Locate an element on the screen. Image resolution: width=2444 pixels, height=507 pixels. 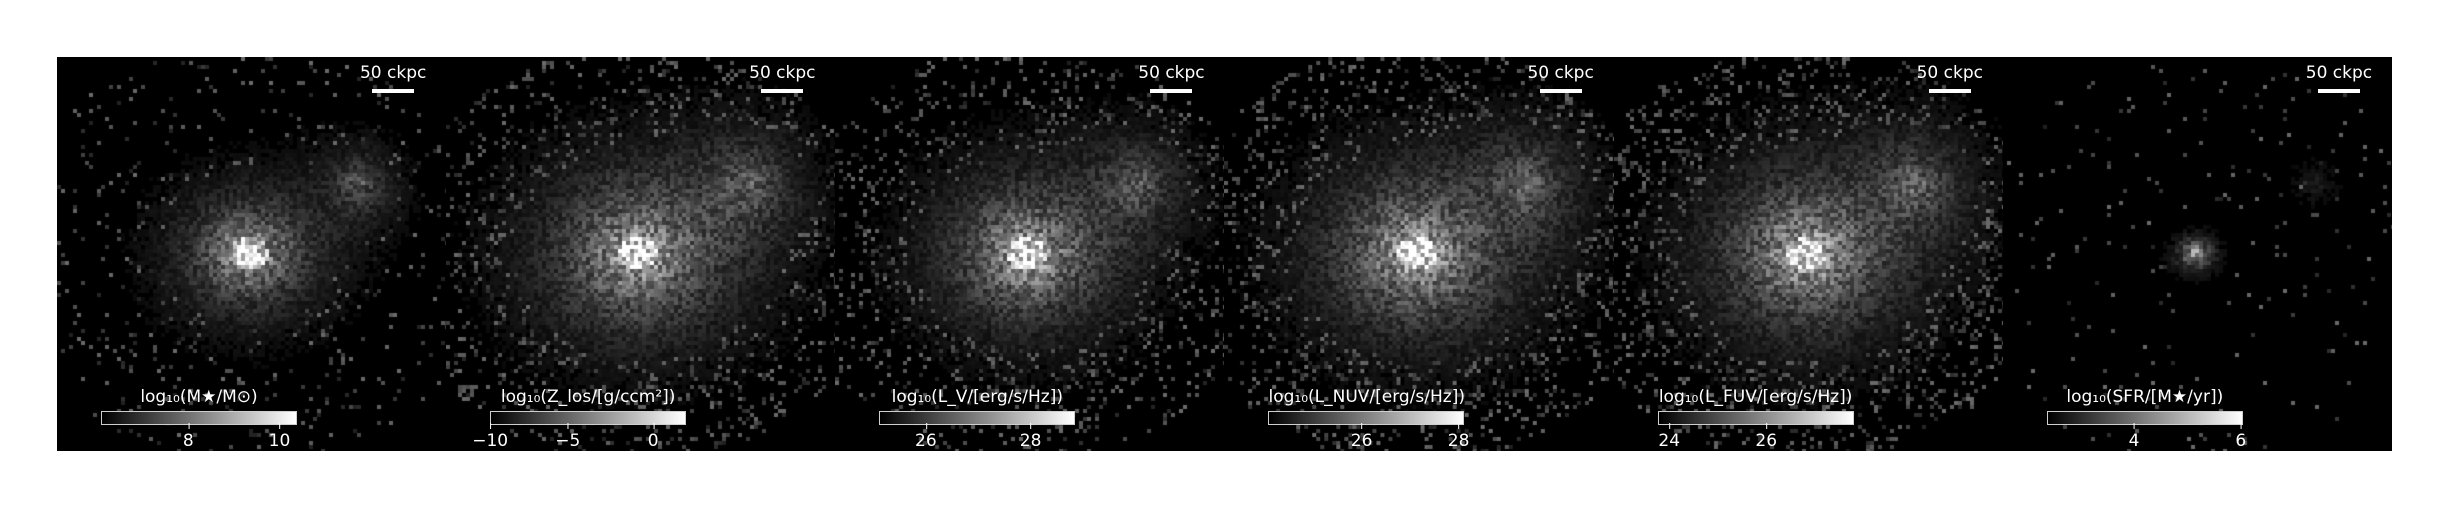
panel-star-formation-rate: 50 ckpc log₁₀(SFR/[M★/yr]) 4 6 is located at coordinates (2197, 254).